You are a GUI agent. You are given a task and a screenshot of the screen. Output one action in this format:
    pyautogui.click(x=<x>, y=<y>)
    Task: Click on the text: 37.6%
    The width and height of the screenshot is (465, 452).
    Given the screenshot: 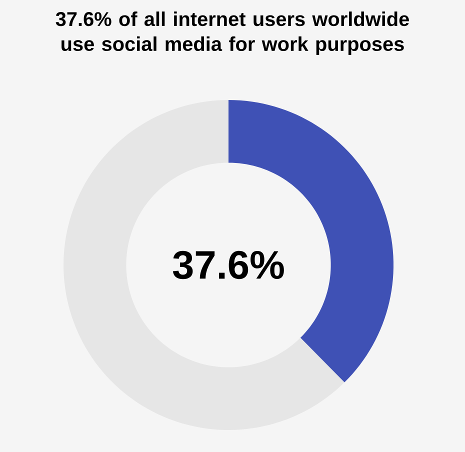 What is the action you would take?
    pyautogui.click(x=228, y=265)
    